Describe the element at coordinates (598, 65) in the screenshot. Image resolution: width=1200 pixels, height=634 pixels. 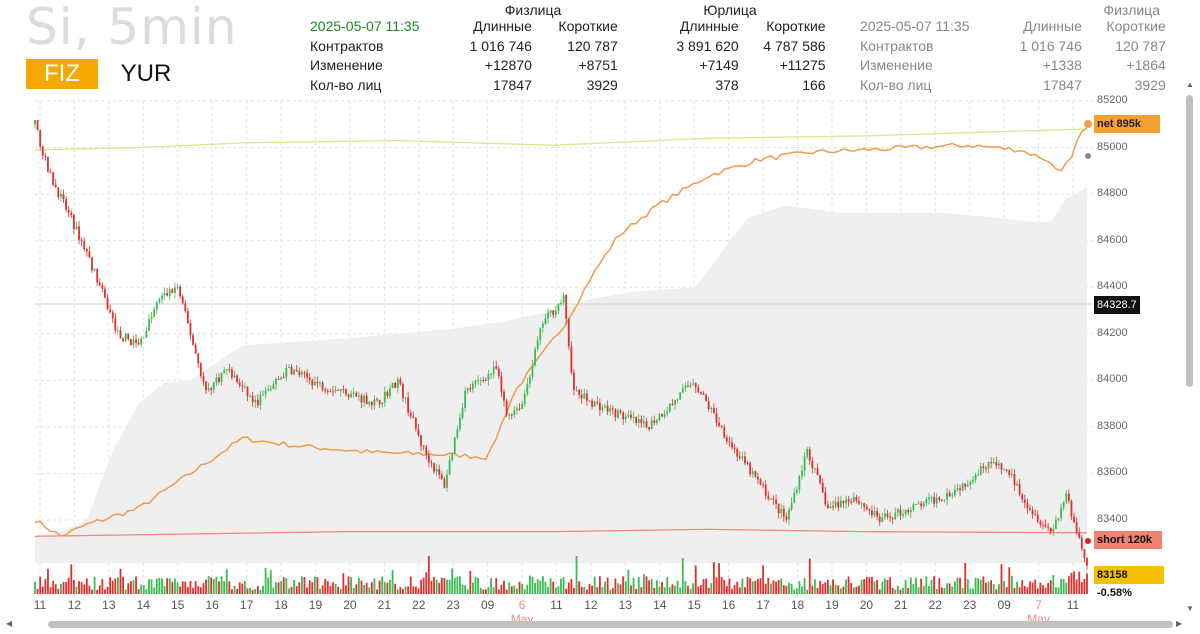
I see `fiz-short-value: +8751` at that location.